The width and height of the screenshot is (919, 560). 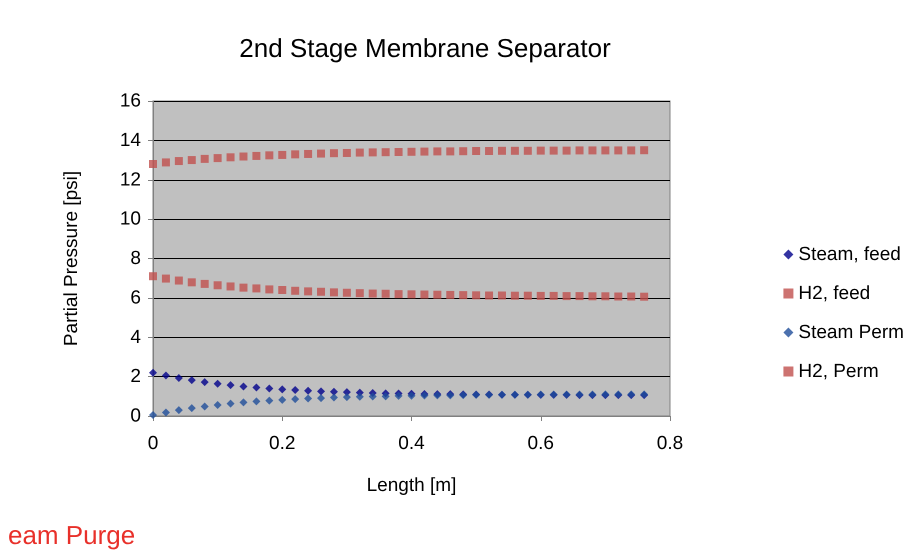 What do you see at coordinates (135, 377) in the screenshot?
I see `y-tick-label: 2` at bounding box center [135, 377].